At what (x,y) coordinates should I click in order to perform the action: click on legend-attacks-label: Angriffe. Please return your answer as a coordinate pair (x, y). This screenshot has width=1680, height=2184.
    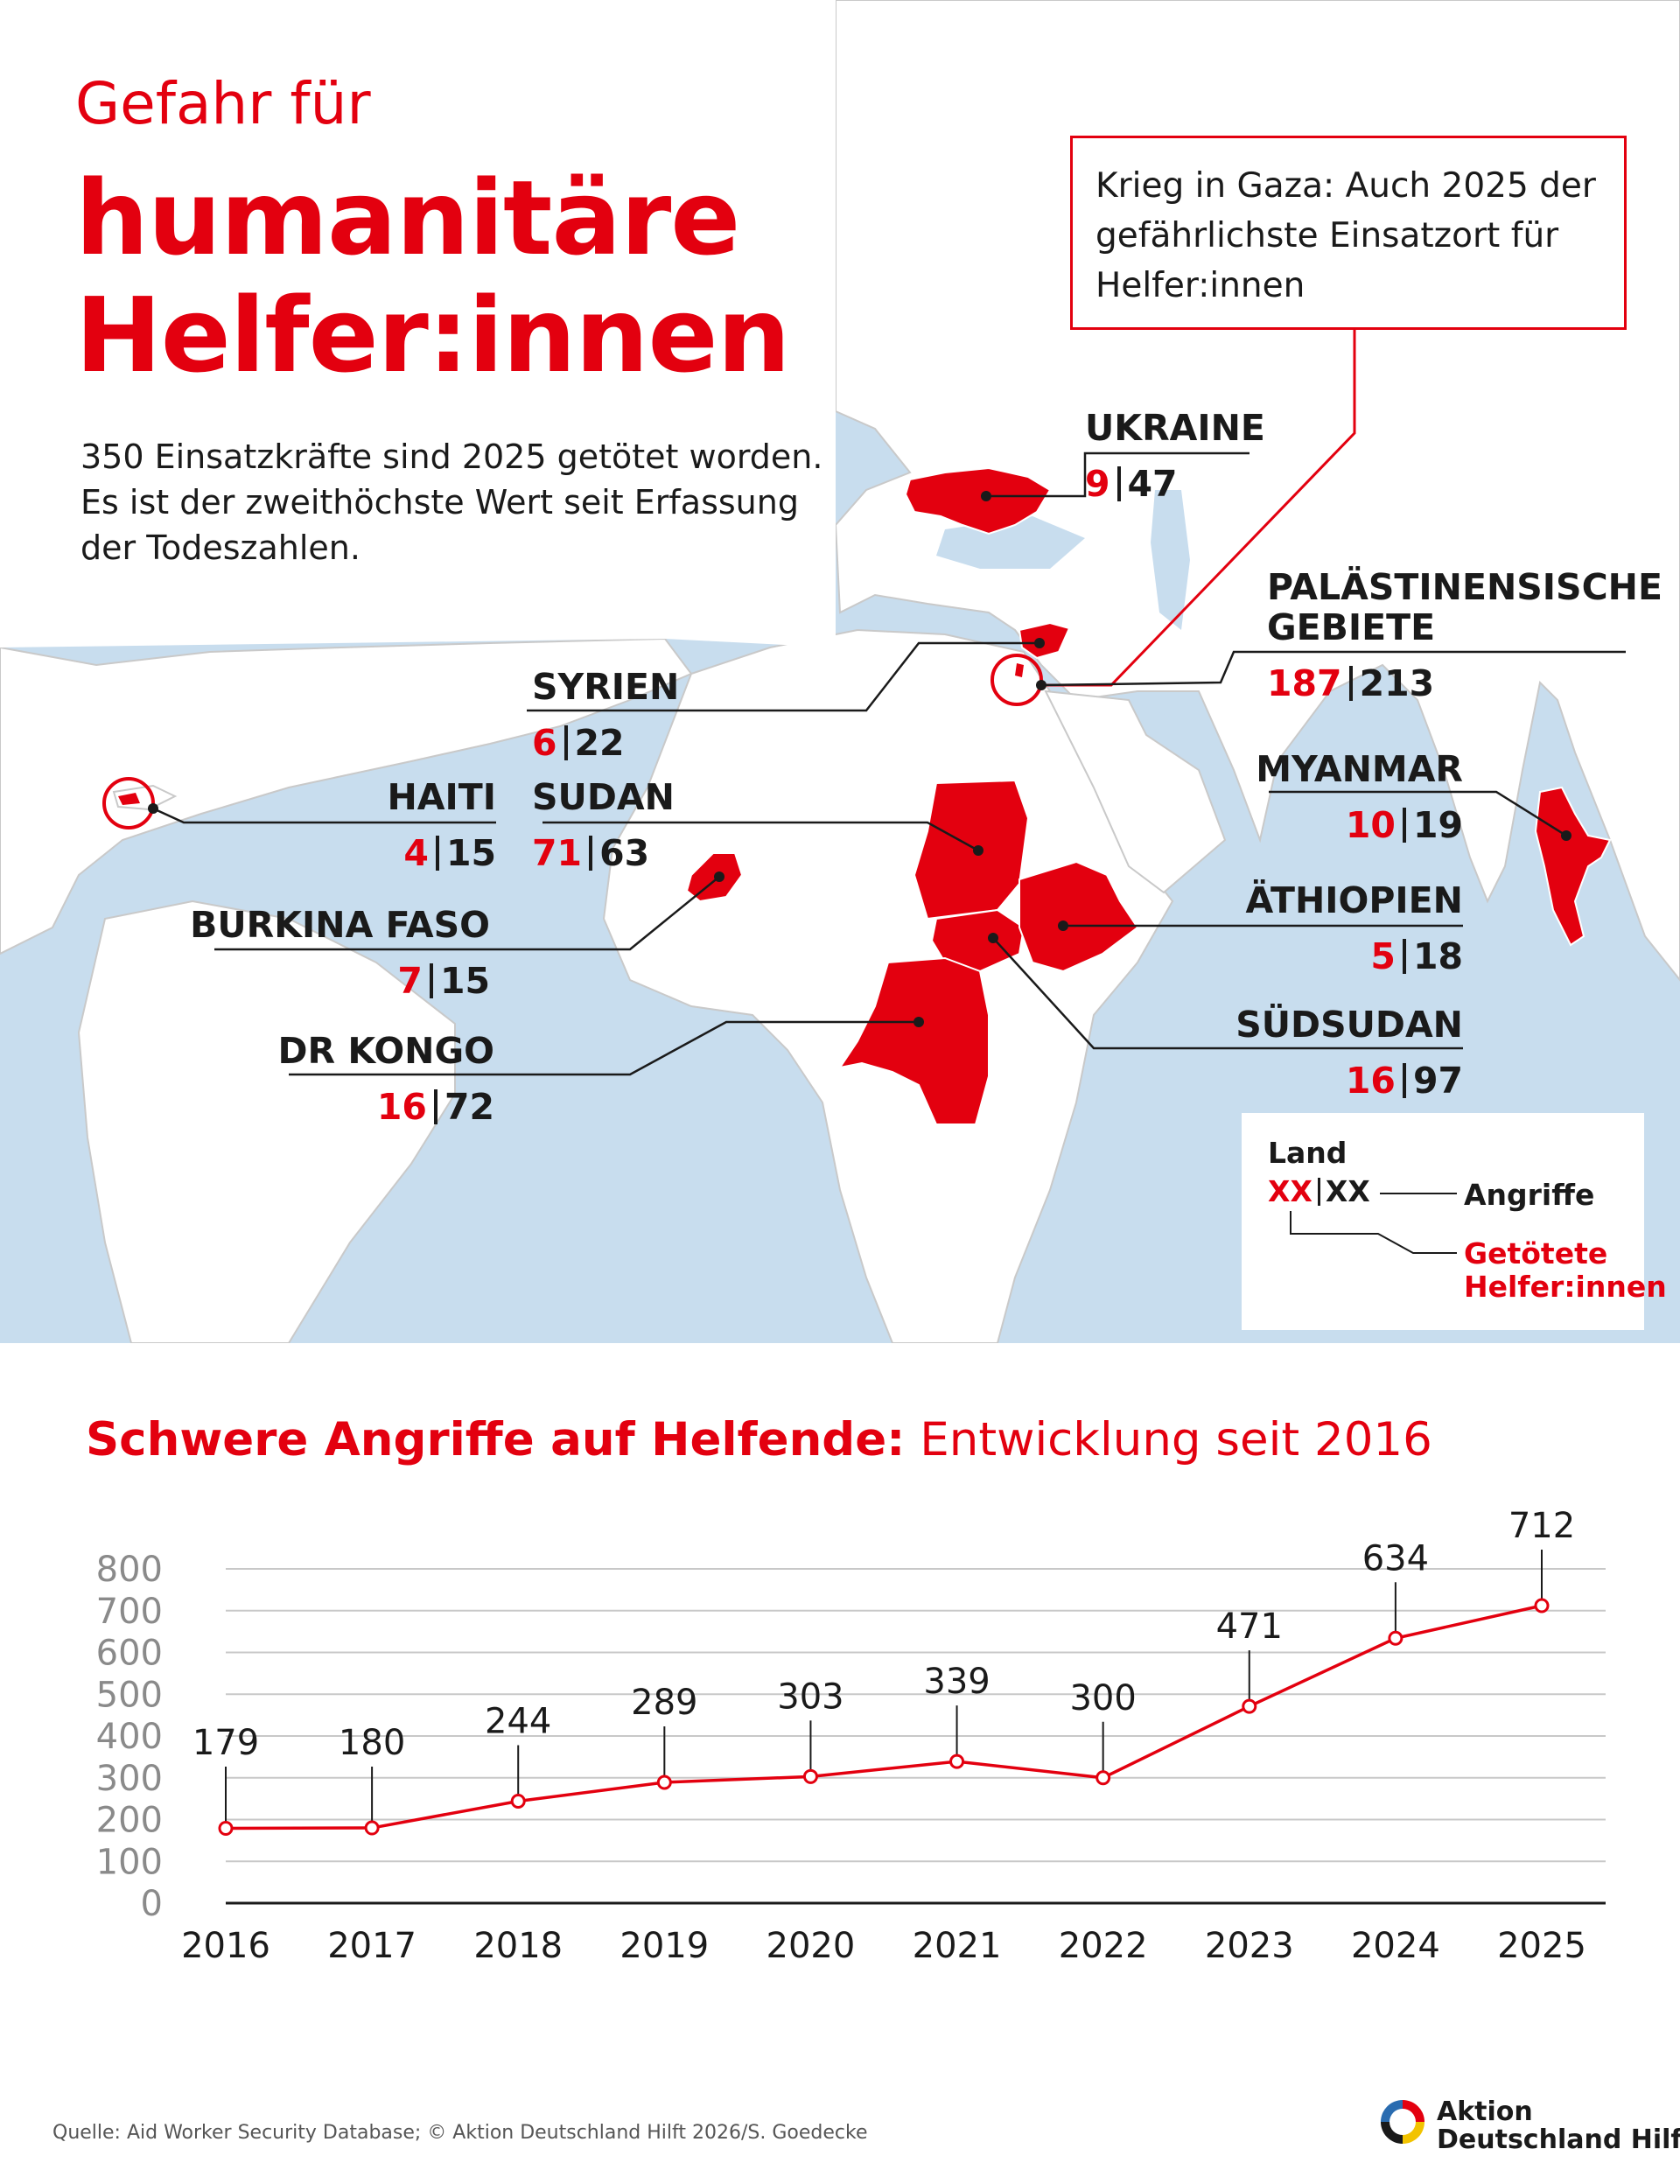
    Looking at the image, I should click on (1529, 1195).